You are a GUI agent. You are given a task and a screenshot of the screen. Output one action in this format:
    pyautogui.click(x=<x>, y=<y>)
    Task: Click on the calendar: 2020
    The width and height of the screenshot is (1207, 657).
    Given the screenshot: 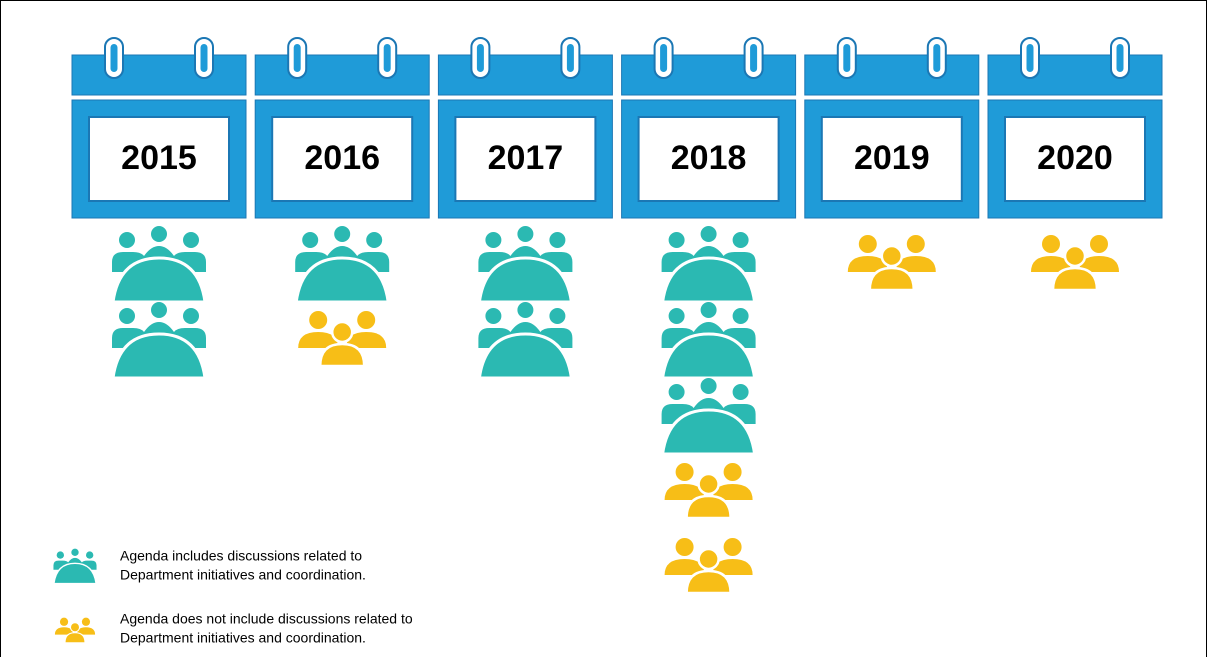 What is the action you would take?
    pyautogui.click(x=1075, y=128)
    